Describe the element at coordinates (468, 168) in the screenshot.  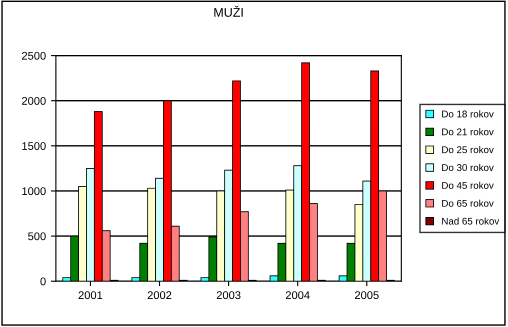
I see `legend-label: Do 30 rokov` at that location.